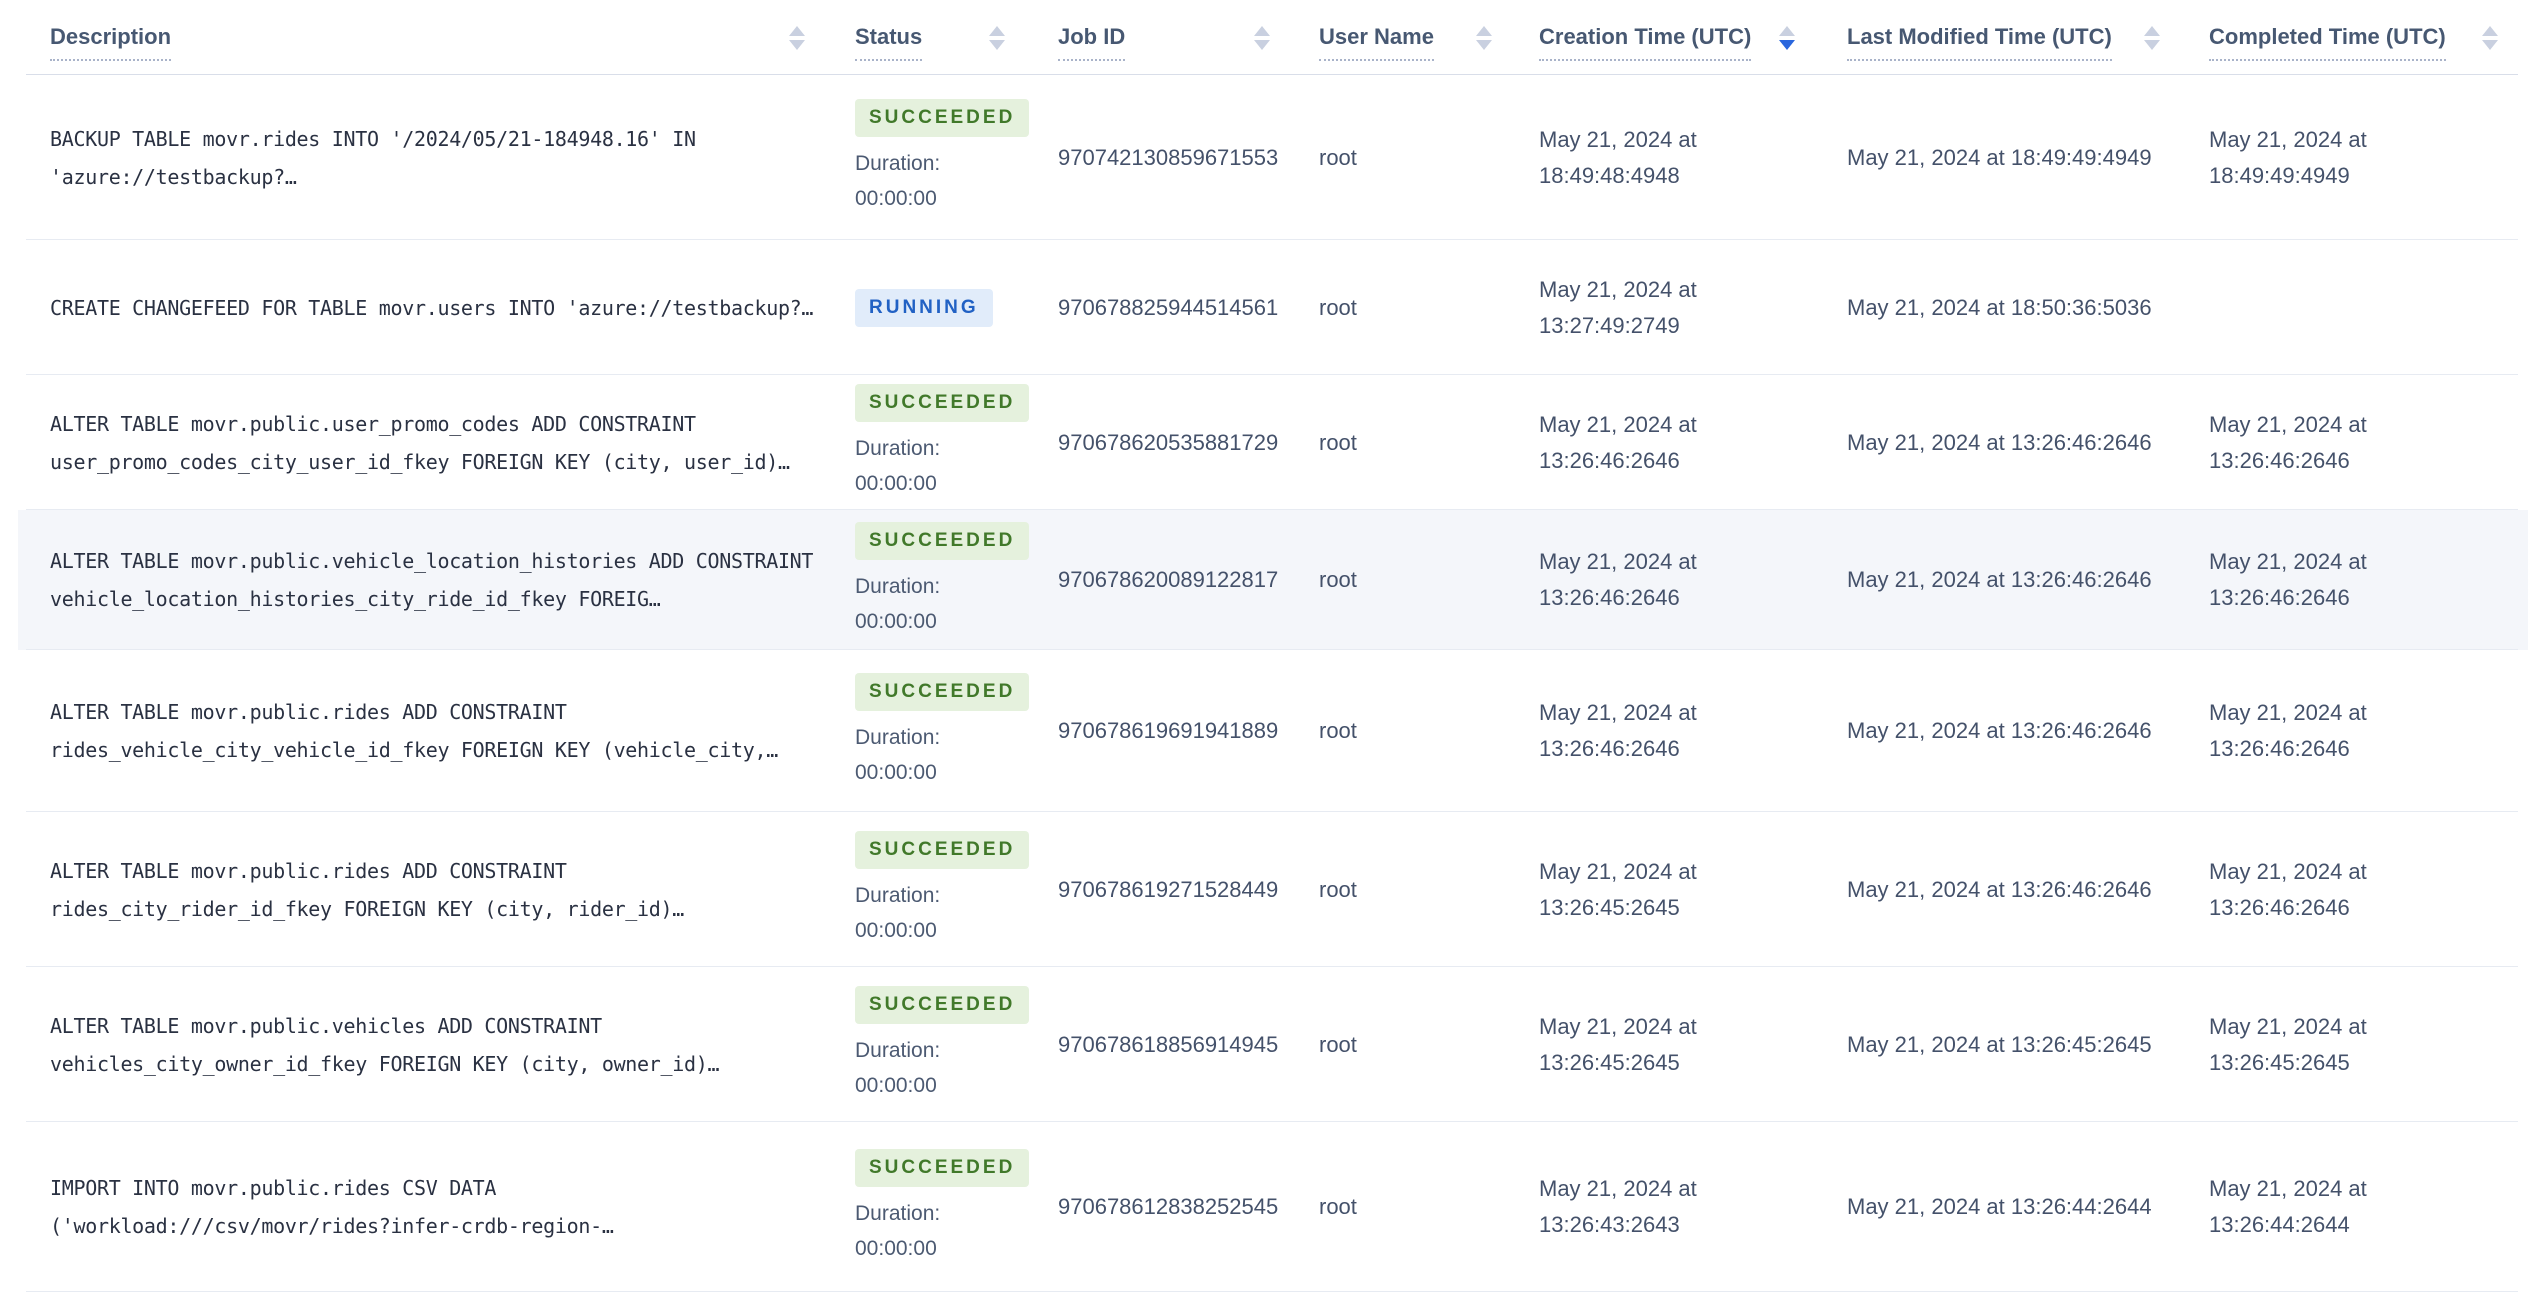  What do you see at coordinates (1484, 37) in the screenshot?
I see `sort-icon-user-name` at bounding box center [1484, 37].